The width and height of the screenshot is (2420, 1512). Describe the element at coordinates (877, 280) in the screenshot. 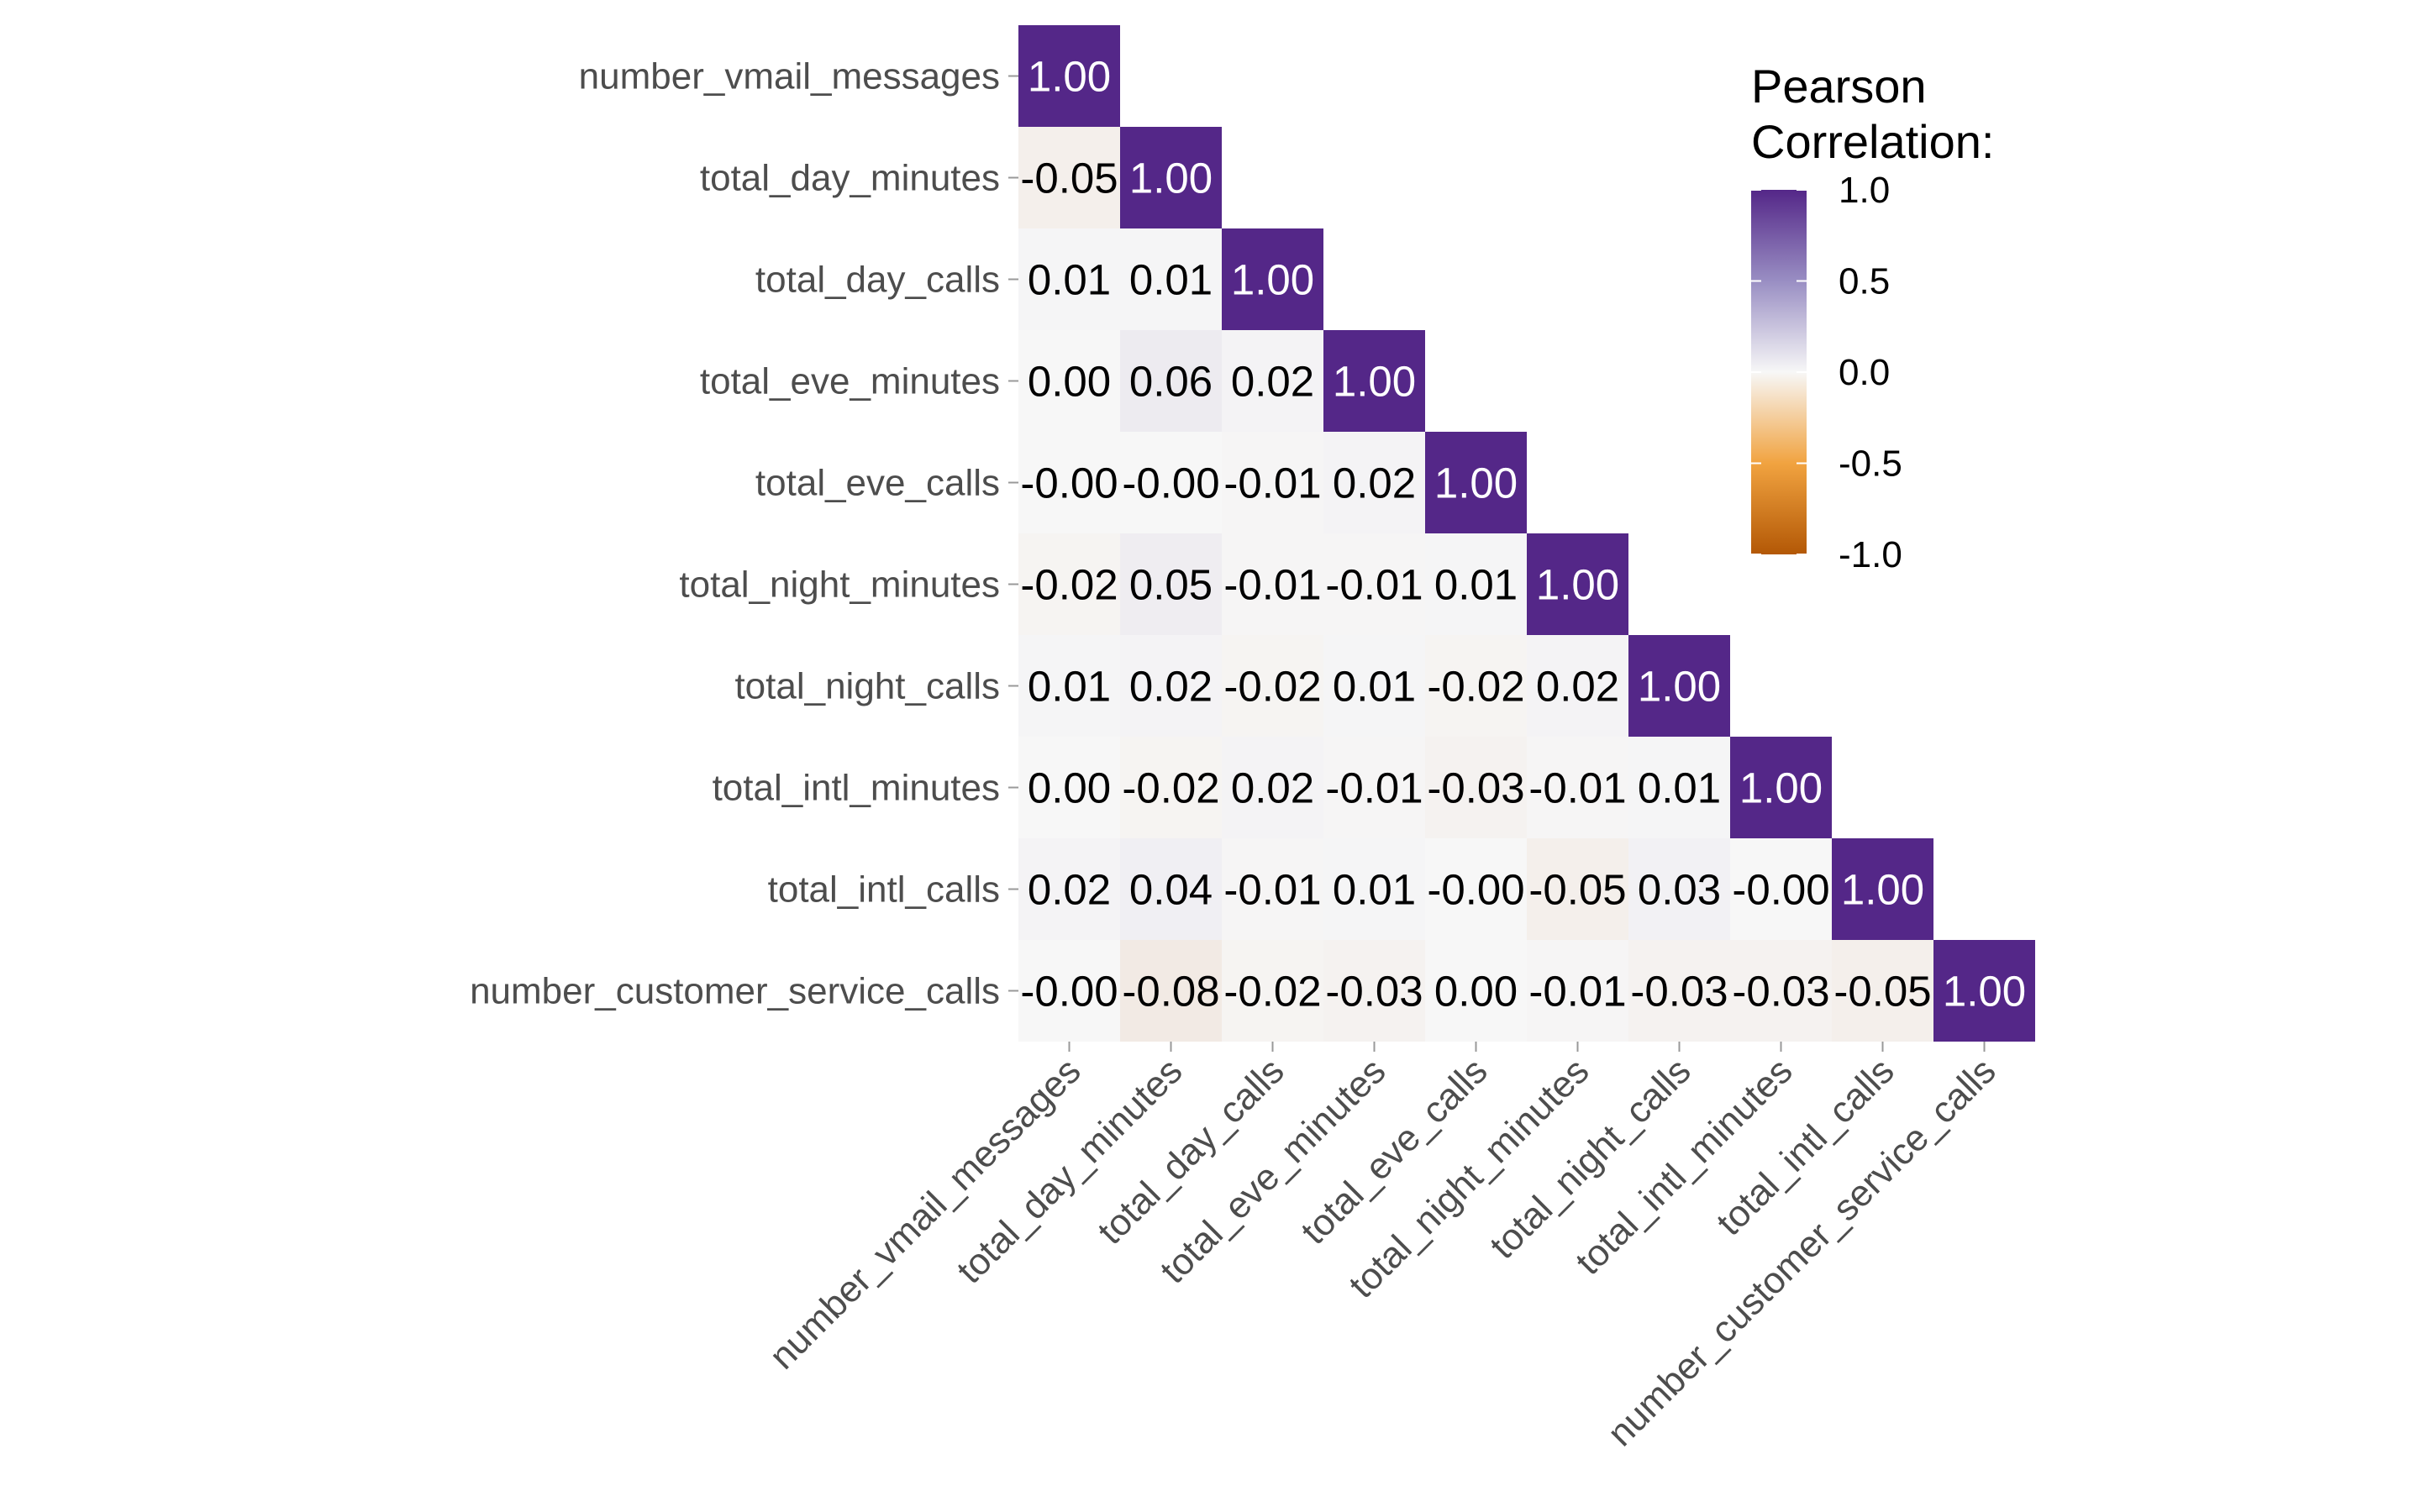

I see `y-axis-label-total_day_calls: total_day_calls` at that location.